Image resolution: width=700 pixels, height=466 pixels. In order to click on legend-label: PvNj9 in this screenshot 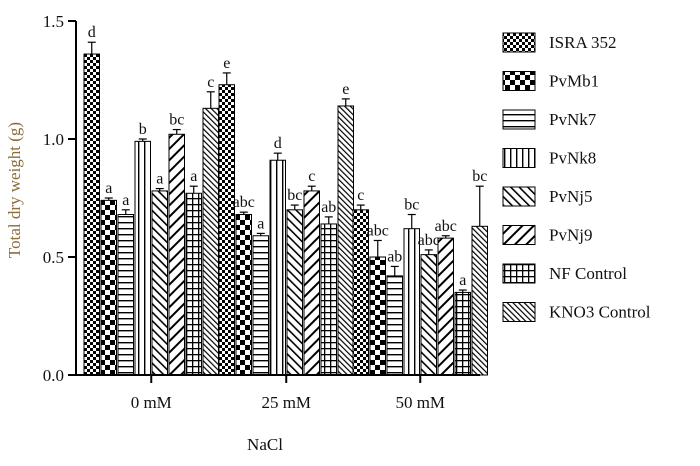, I will do `click(570, 235)`.